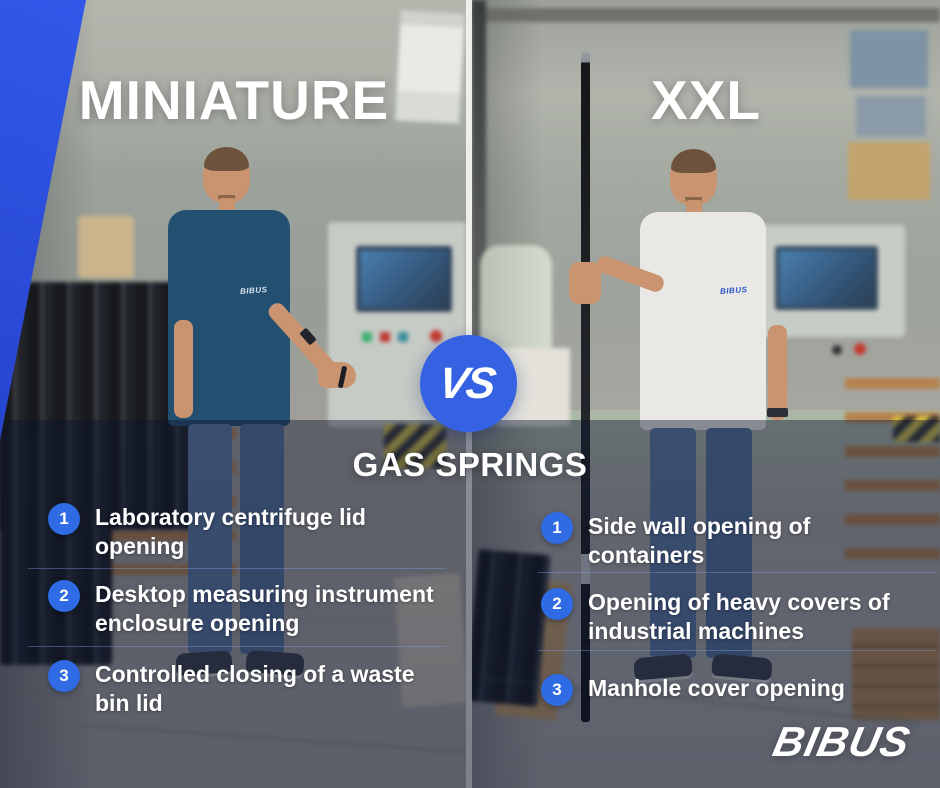 This screenshot has width=940, height=788. I want to click on number-badge-left-1: 1, so click(64, 519).